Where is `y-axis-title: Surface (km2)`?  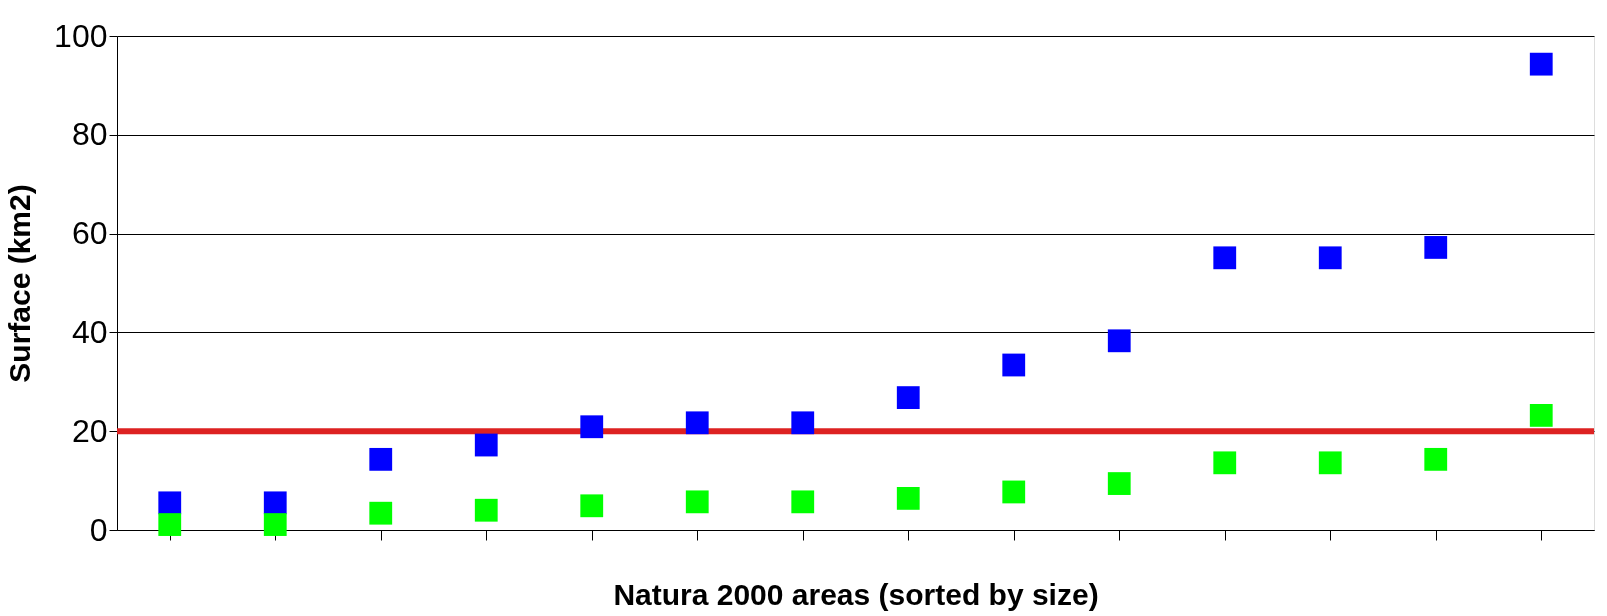 y-axis-title: Surface (km2) is located at coordinates (20, 283).